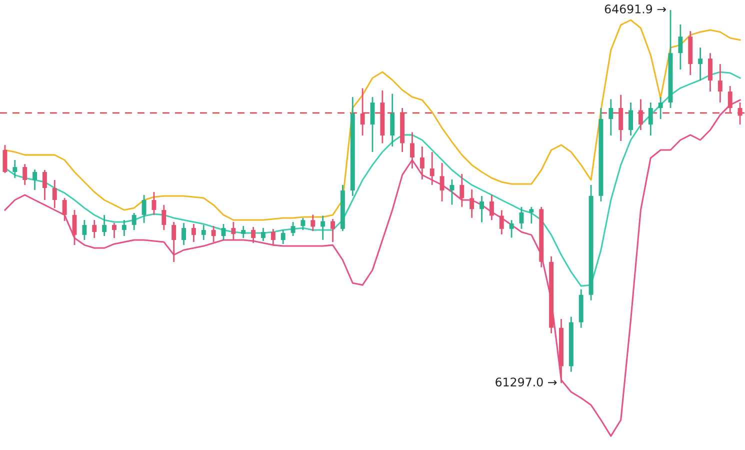 The width and height of the screenshot is (745, 450). I want to click on annotation: 64691.9 →, so click(635, 9).